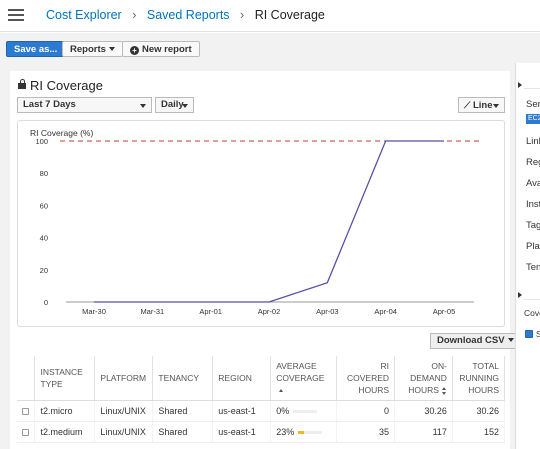 The width and height of the screenshot is (540, 449). I want to click on header-label: PLATFORM, so click(123, 378).